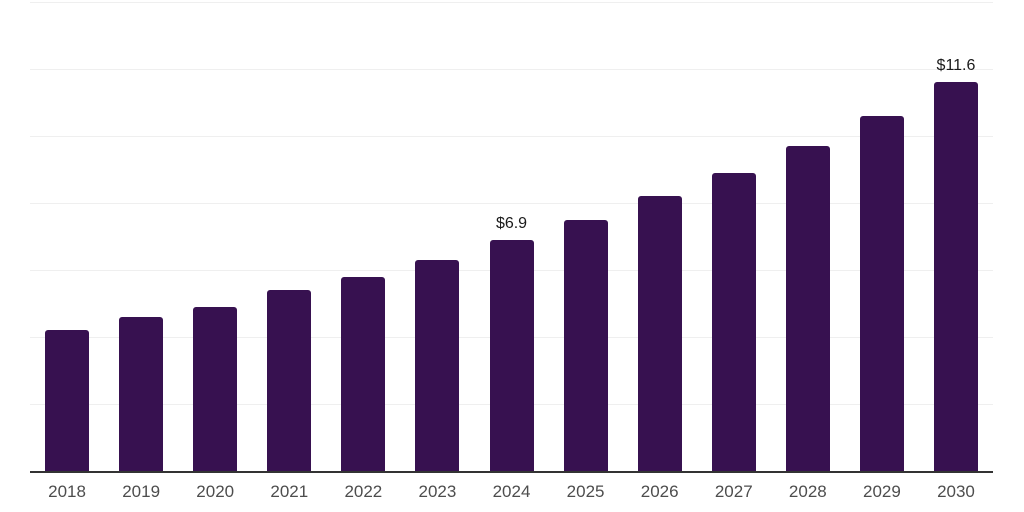  What do you see at coordinates (733, 491) in the screenshot?
I see `x-tick-label-2027: 2027` at bounding box center [733, 491].